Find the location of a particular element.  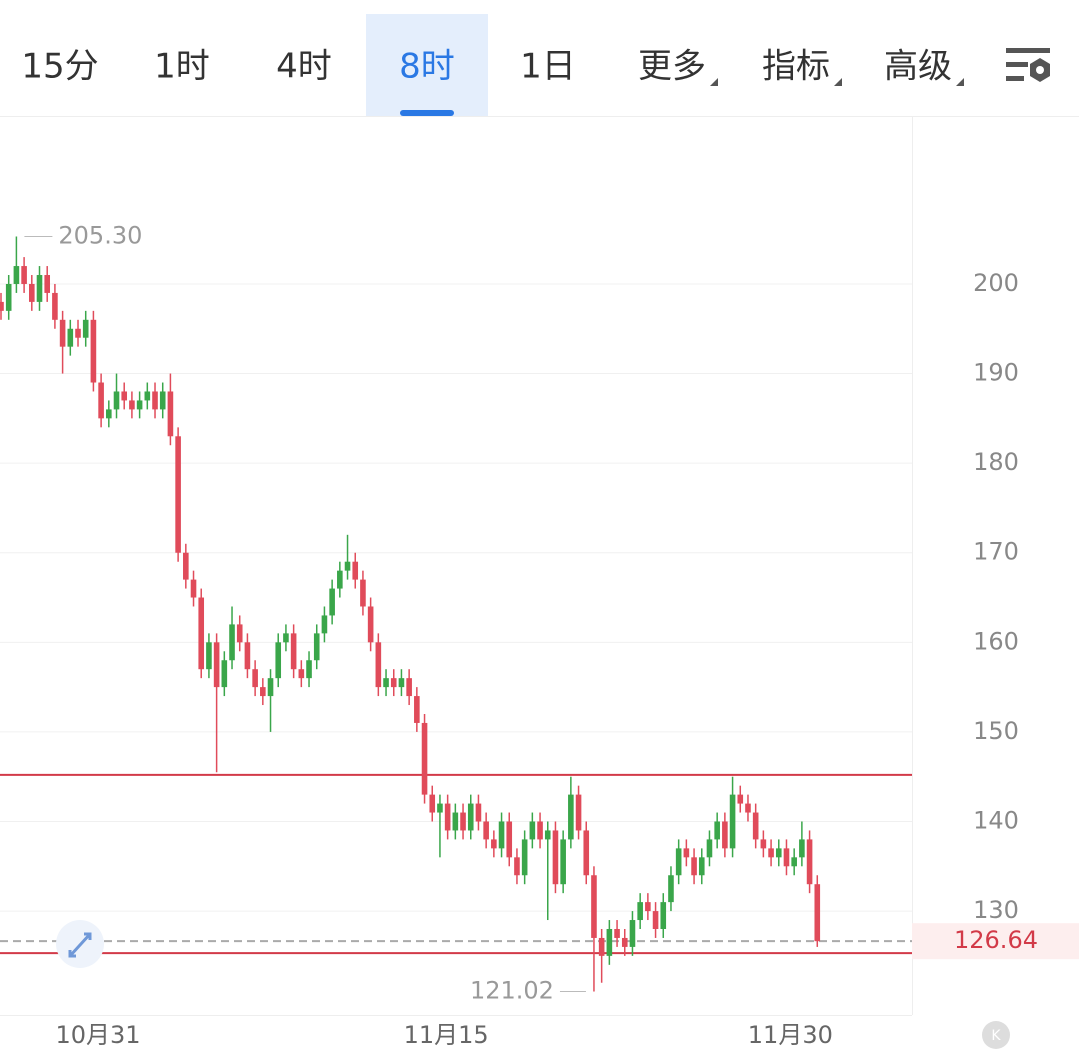

x-tick-label: 11月15 is located at coordinates (446, 1035).